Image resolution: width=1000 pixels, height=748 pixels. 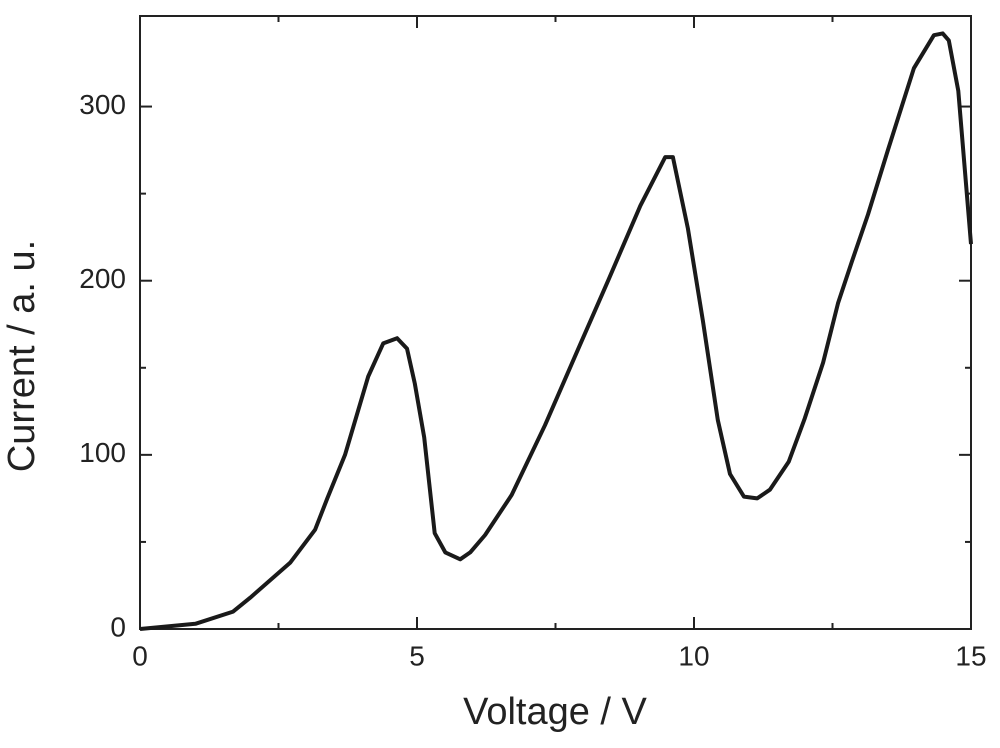 What do you see at coordinates (118, 626) in the screenshot?
I see `y-tick-label: 0` at bounding box center [118, 626].